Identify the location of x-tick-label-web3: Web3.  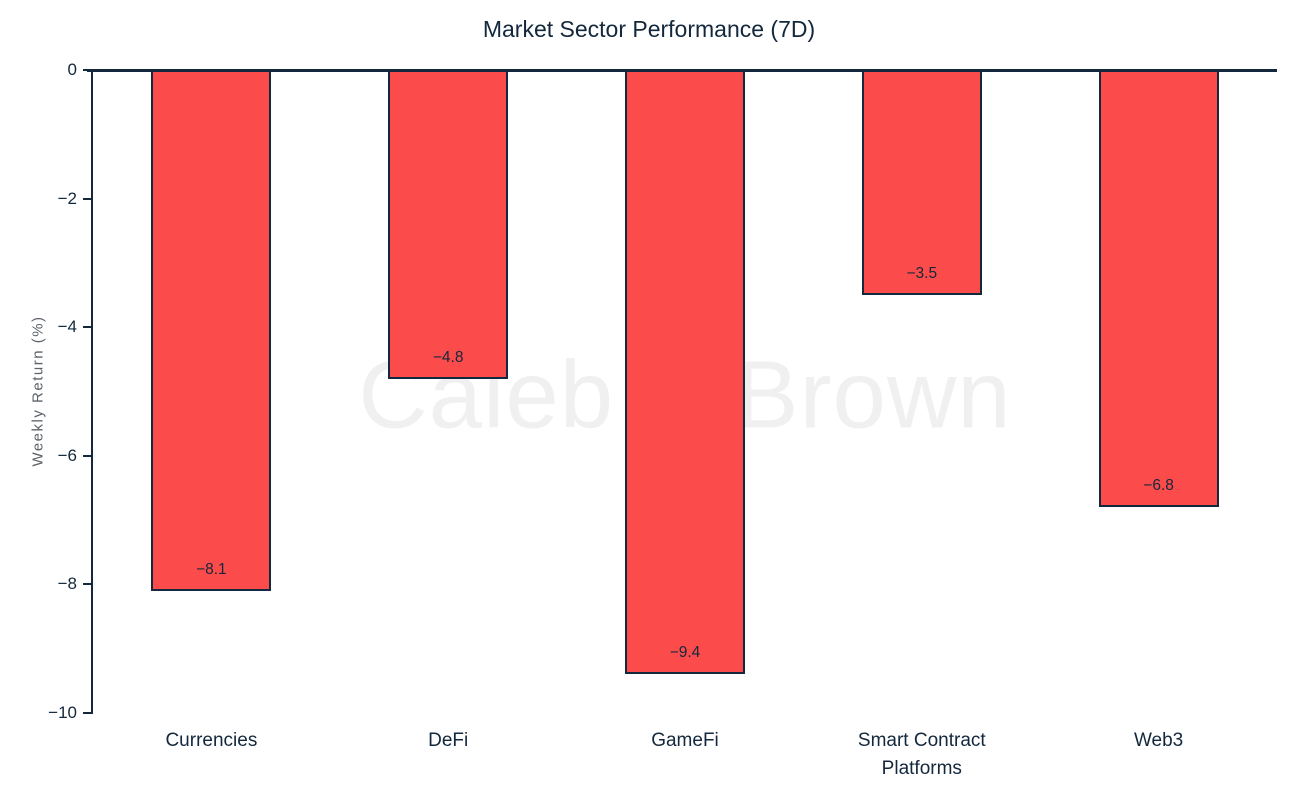
(1158, 740).